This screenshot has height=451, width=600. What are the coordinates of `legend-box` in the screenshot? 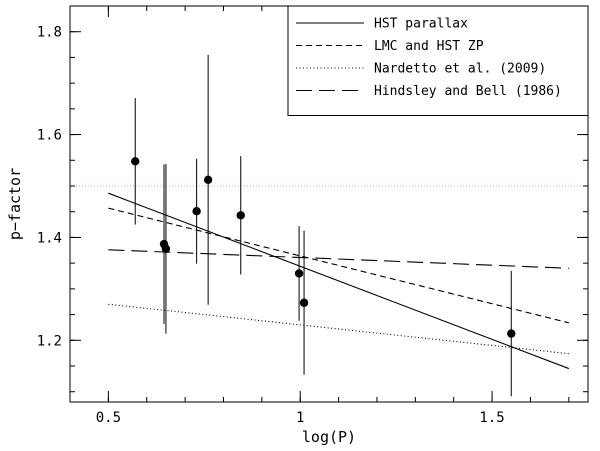 It's located at (438, 60).